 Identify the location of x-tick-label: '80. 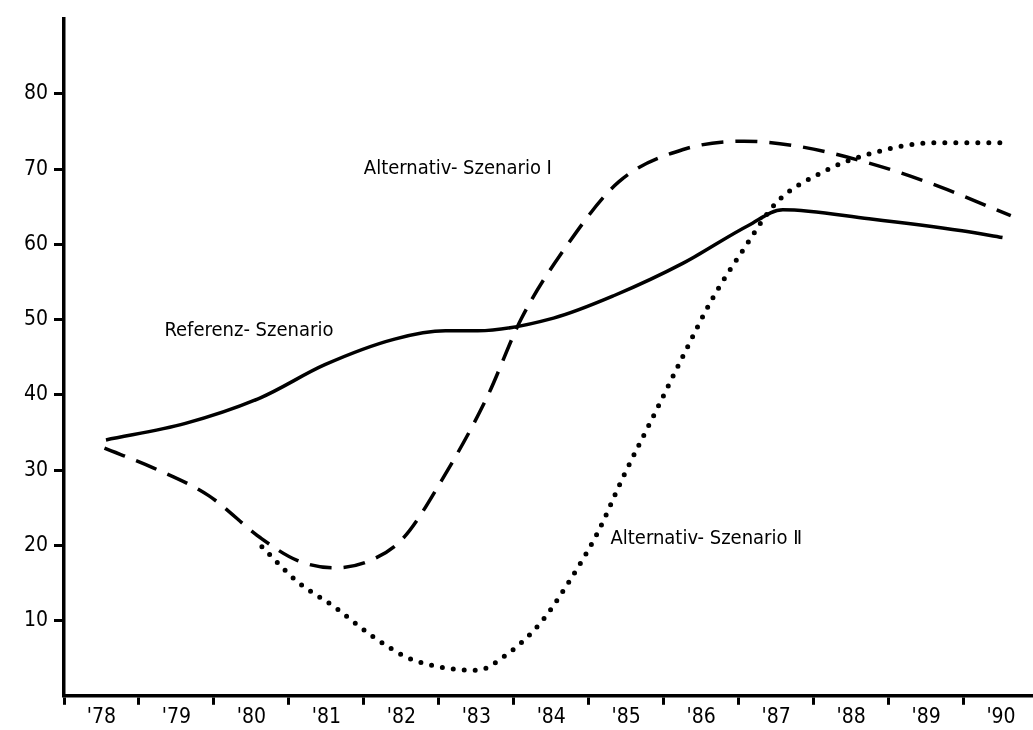
(251, 715).